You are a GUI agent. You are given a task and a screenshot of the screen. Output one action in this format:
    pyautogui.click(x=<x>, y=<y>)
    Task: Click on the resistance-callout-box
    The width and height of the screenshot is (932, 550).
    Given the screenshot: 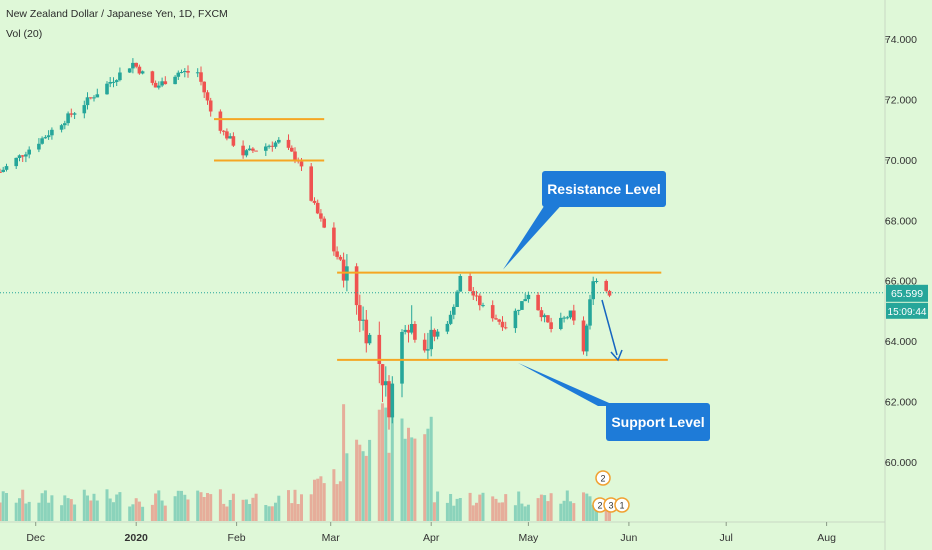 What is the action you would take?
    pyautogui.click(x=604, y=189)
    